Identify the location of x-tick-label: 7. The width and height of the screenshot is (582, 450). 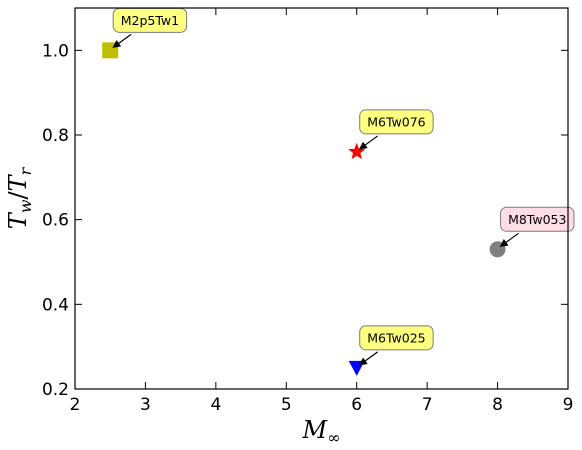
(427, 405).